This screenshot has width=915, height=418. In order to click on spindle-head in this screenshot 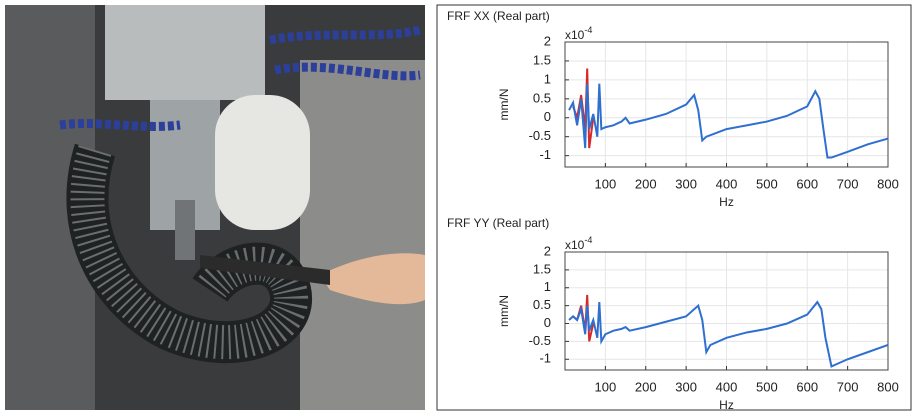, I will do `click(185, 52)`.